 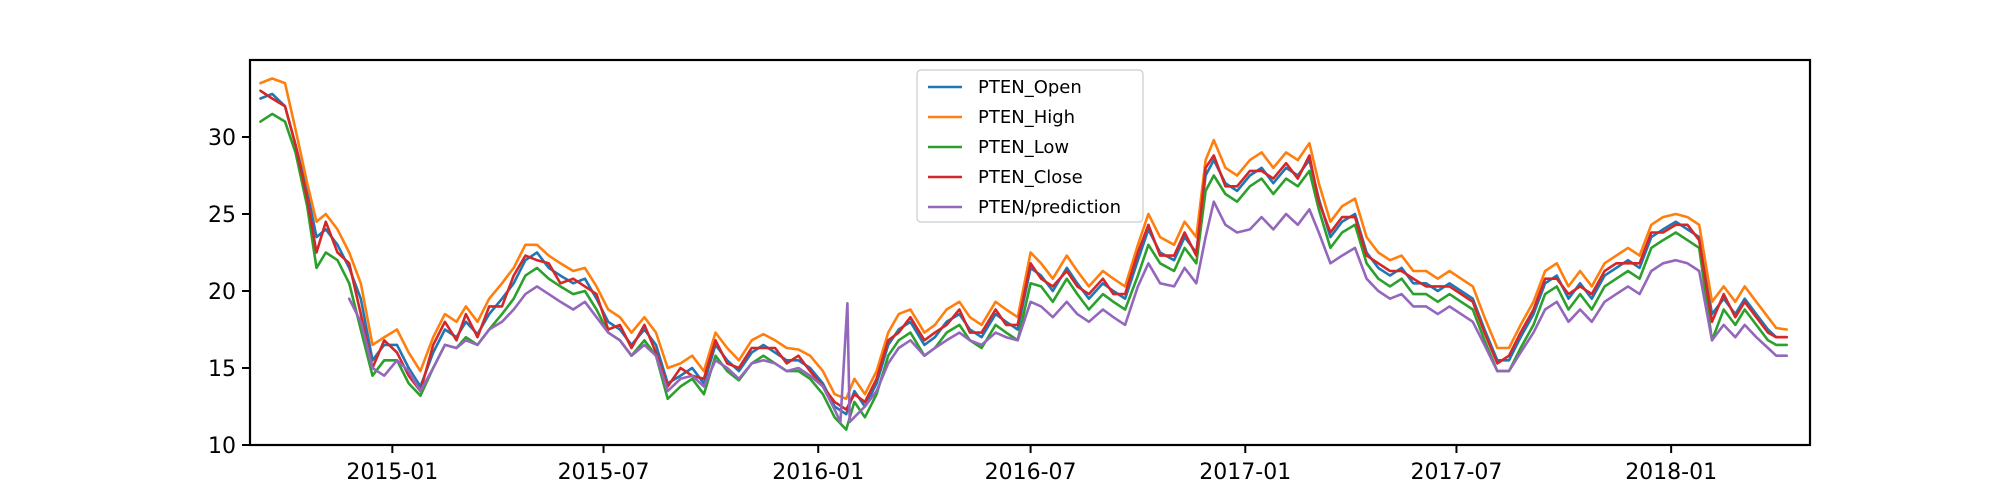 What do you see at coordinates (1023, 147) in the screenshot?
I see `legend-label: PTEN_Low` at bounding box center [1023, 147].